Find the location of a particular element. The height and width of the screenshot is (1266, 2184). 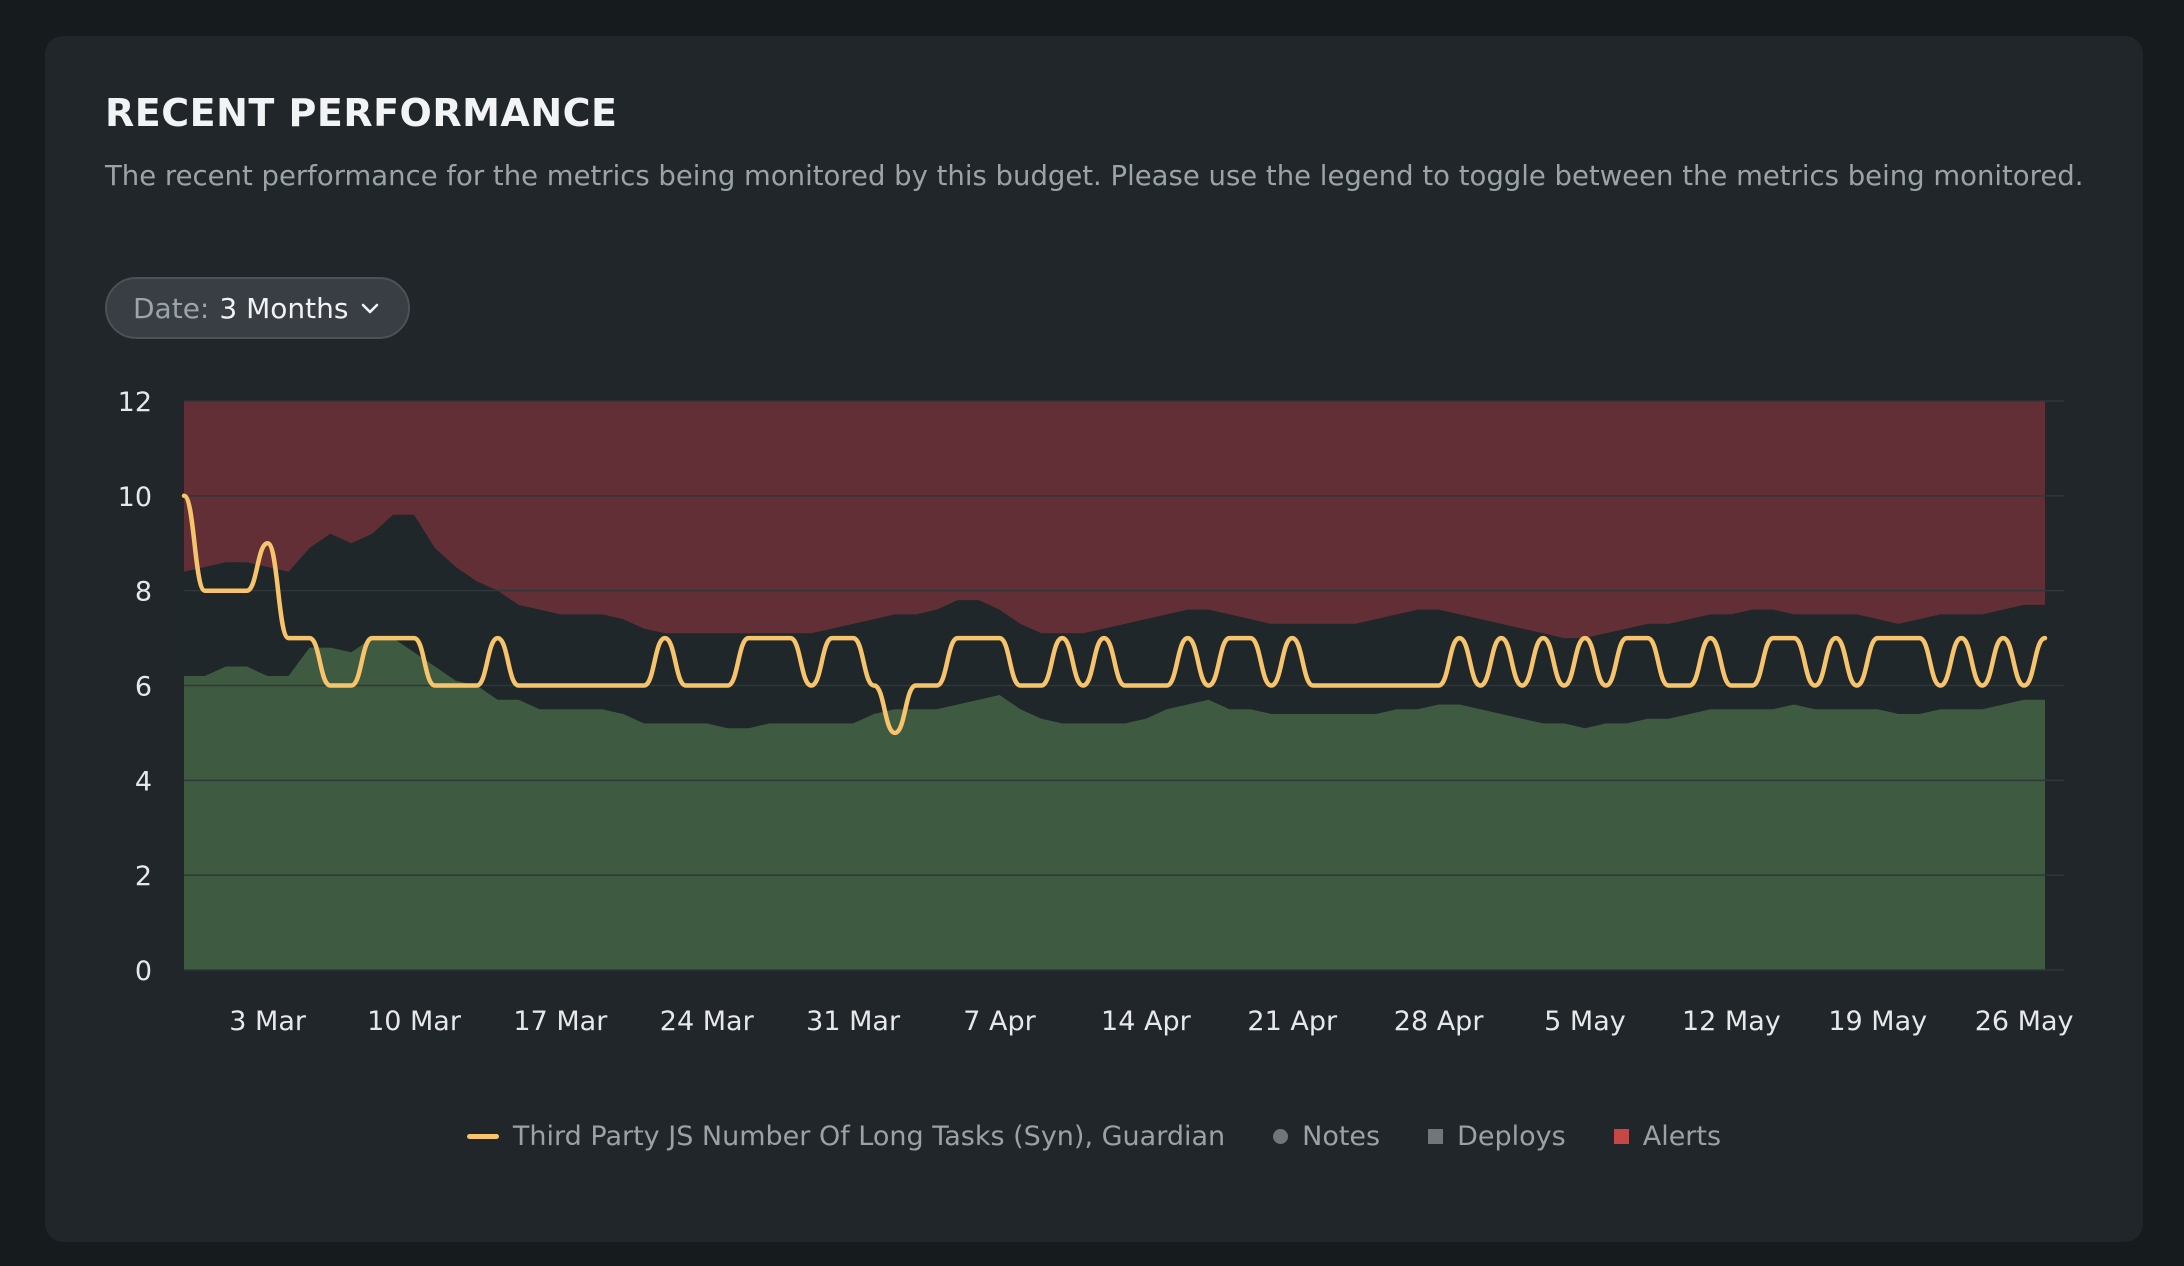

x-tick-label: 12 May is located at coordinates (1731, 1021).